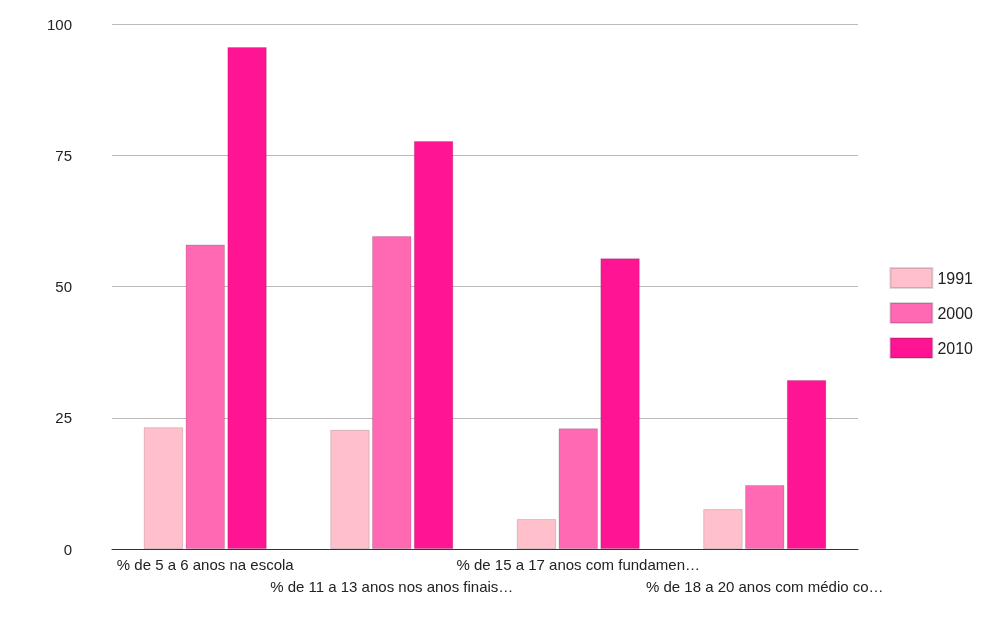  What do you see at coordinates (63, 418) in the screenshot?
I see `y-tick-label: 25` at bounding box center [63, 418].